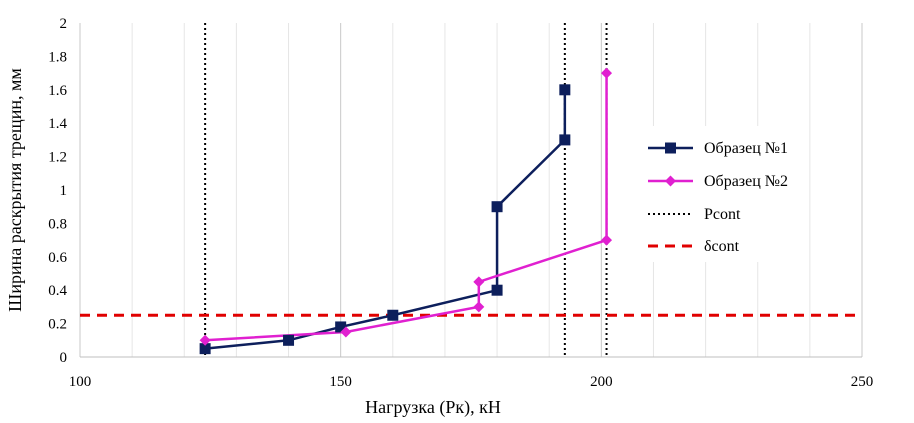  Describe the element at coordinates (57, 258) in the screenshot. I see `y-tick-label: 0.6` at that location.